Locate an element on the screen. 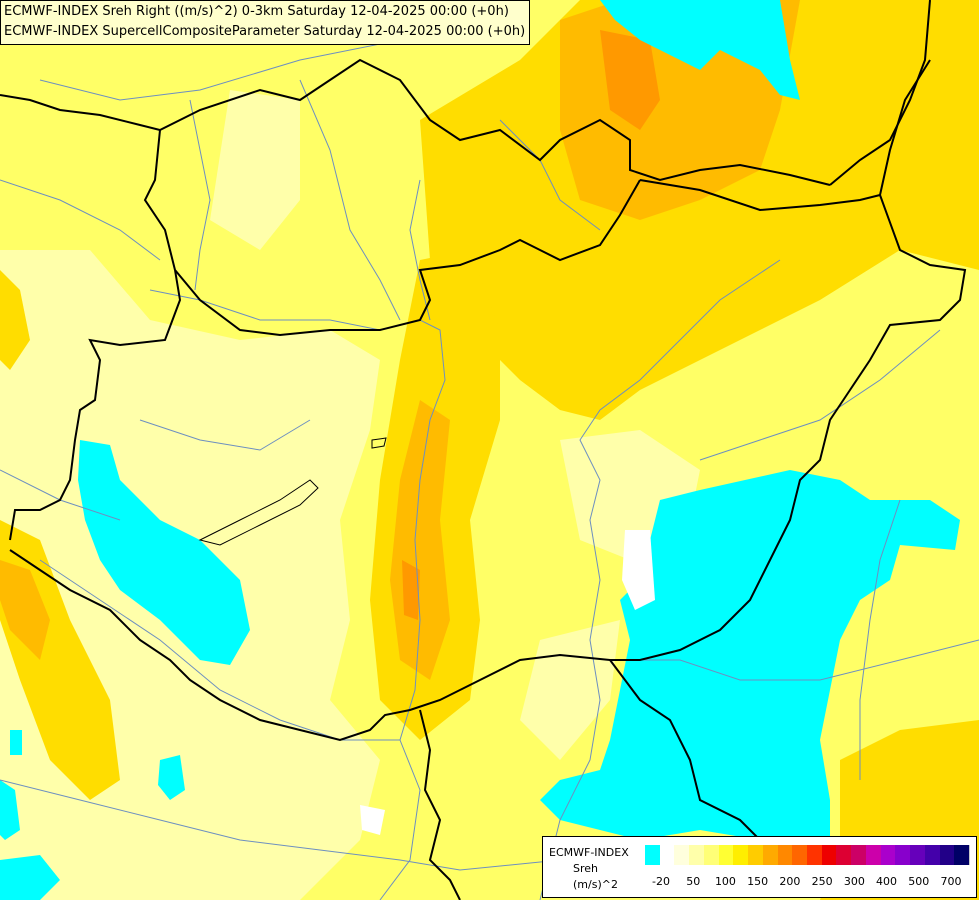 This screenshot has height=900, width=979. legend-tick-label: 100 is located at coordinates (725, 881).